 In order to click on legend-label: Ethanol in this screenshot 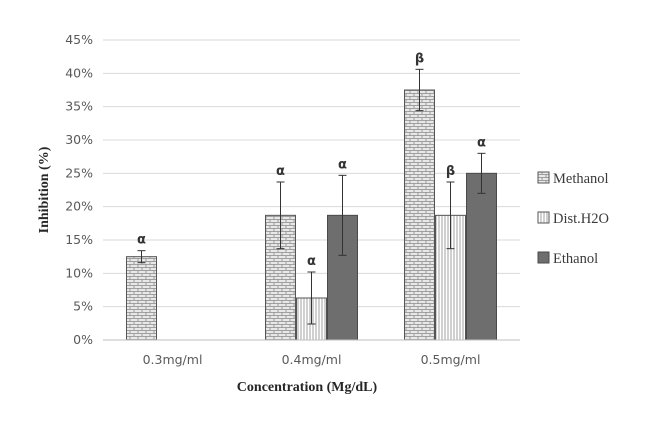, I will do `click(575, 259)`.